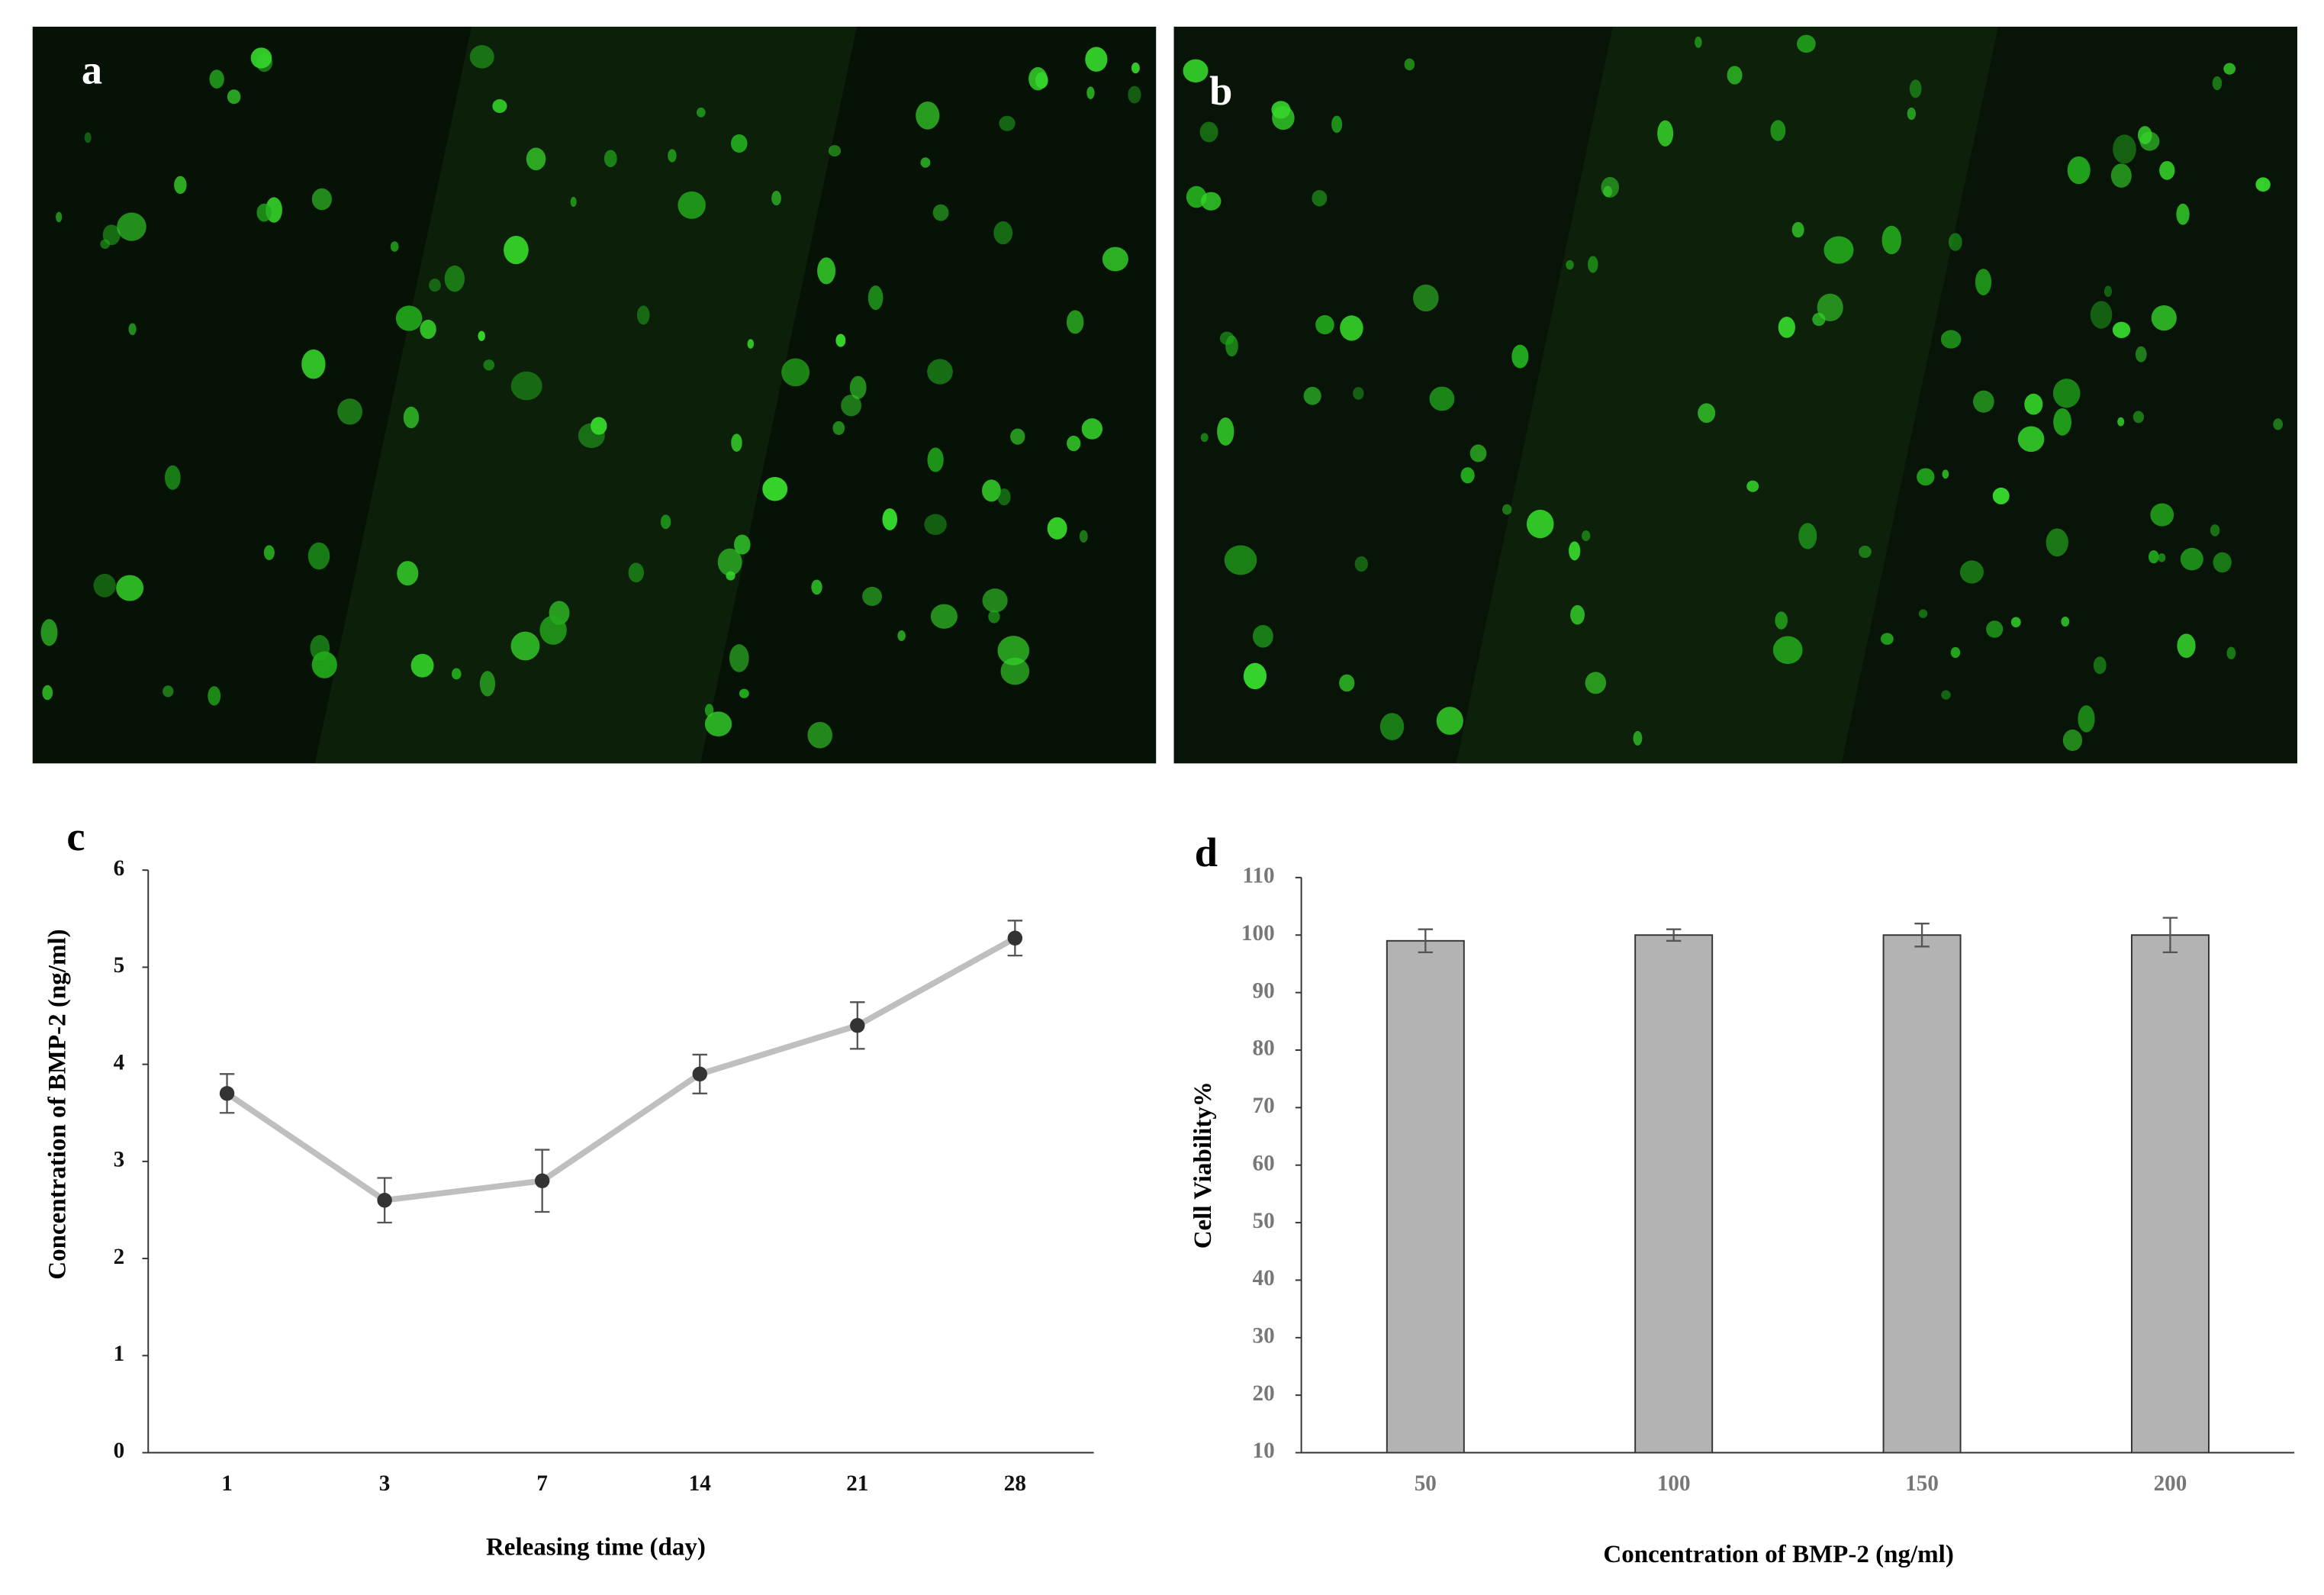  I want to click on x-tick-label: 100, so click(1674, 1483).